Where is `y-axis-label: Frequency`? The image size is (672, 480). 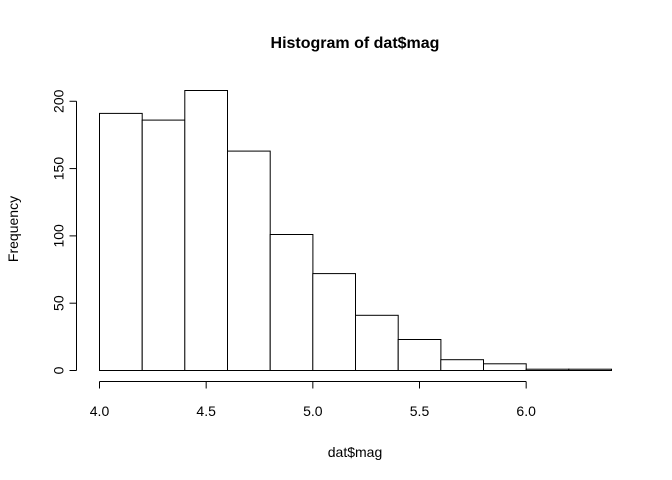
y-axis-label: Frequency is located at coordinates (13, 229).